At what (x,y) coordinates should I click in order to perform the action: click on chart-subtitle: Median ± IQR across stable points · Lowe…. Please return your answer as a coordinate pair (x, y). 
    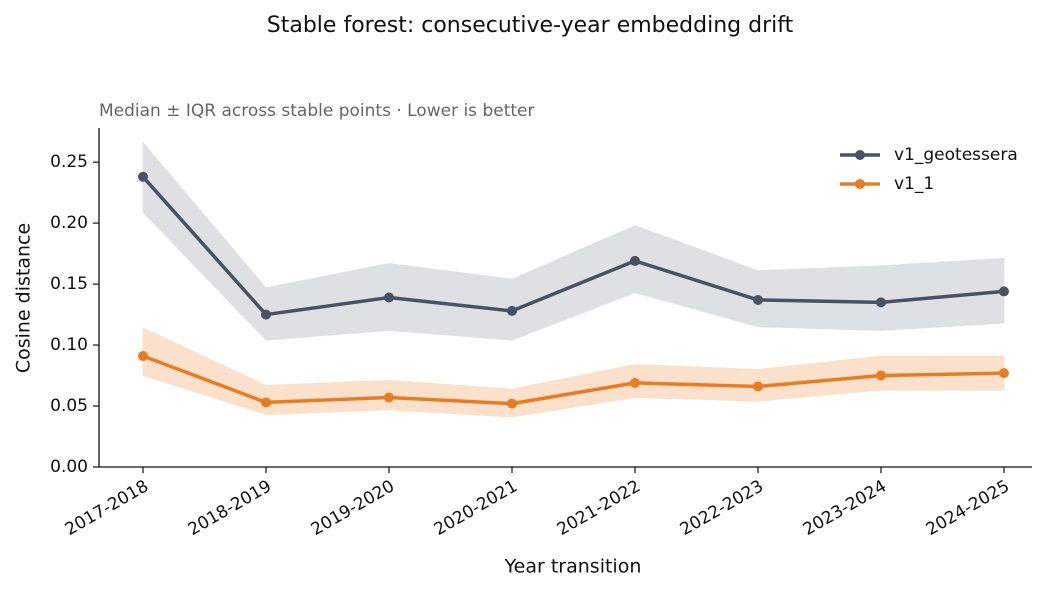
    Looking at the image, I should click on (316, 111).